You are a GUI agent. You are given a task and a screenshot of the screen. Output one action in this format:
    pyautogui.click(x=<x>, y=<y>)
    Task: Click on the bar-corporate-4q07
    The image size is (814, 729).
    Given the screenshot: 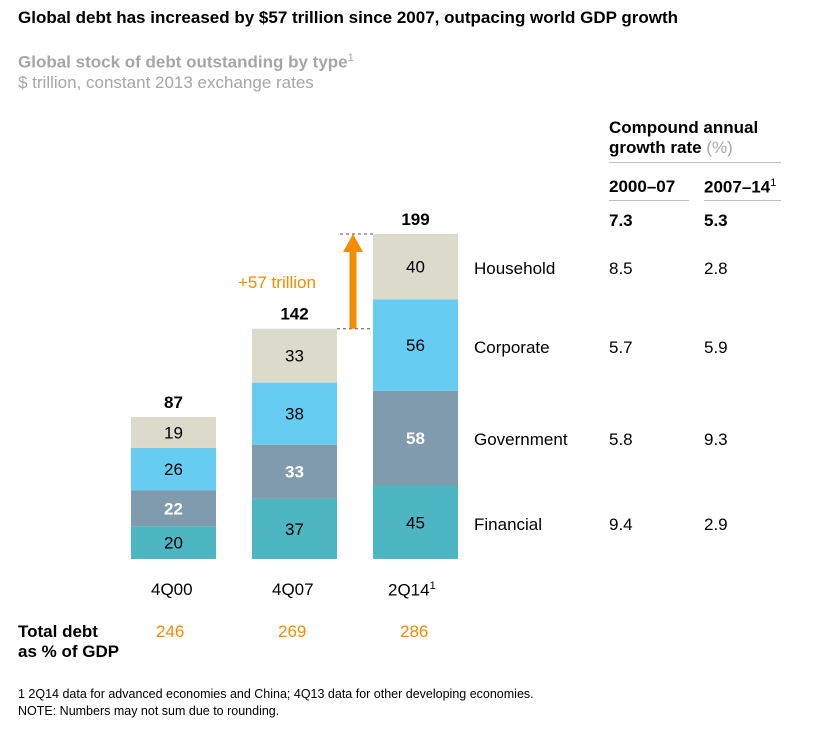 What is the action you would take?
    pyautogui.click(x=294, y=413)
    